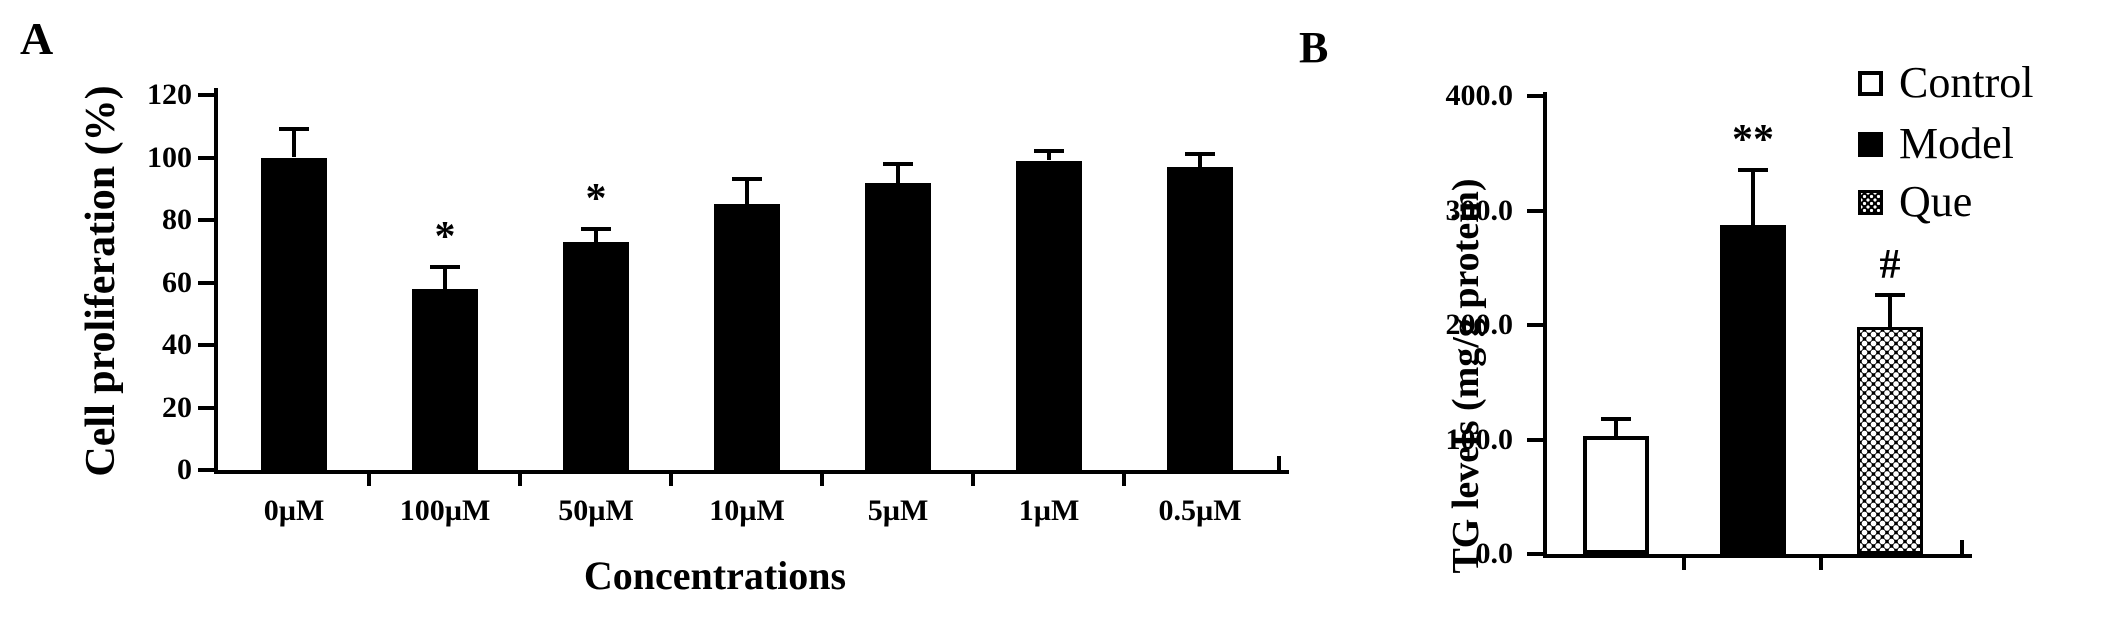 The height and width of the screenshot is (617, 2126). What do you see at coordinates (169, 94) in the screenshot?
I see `y-axis-tick-label: 120` at bounding box center [169, 94].